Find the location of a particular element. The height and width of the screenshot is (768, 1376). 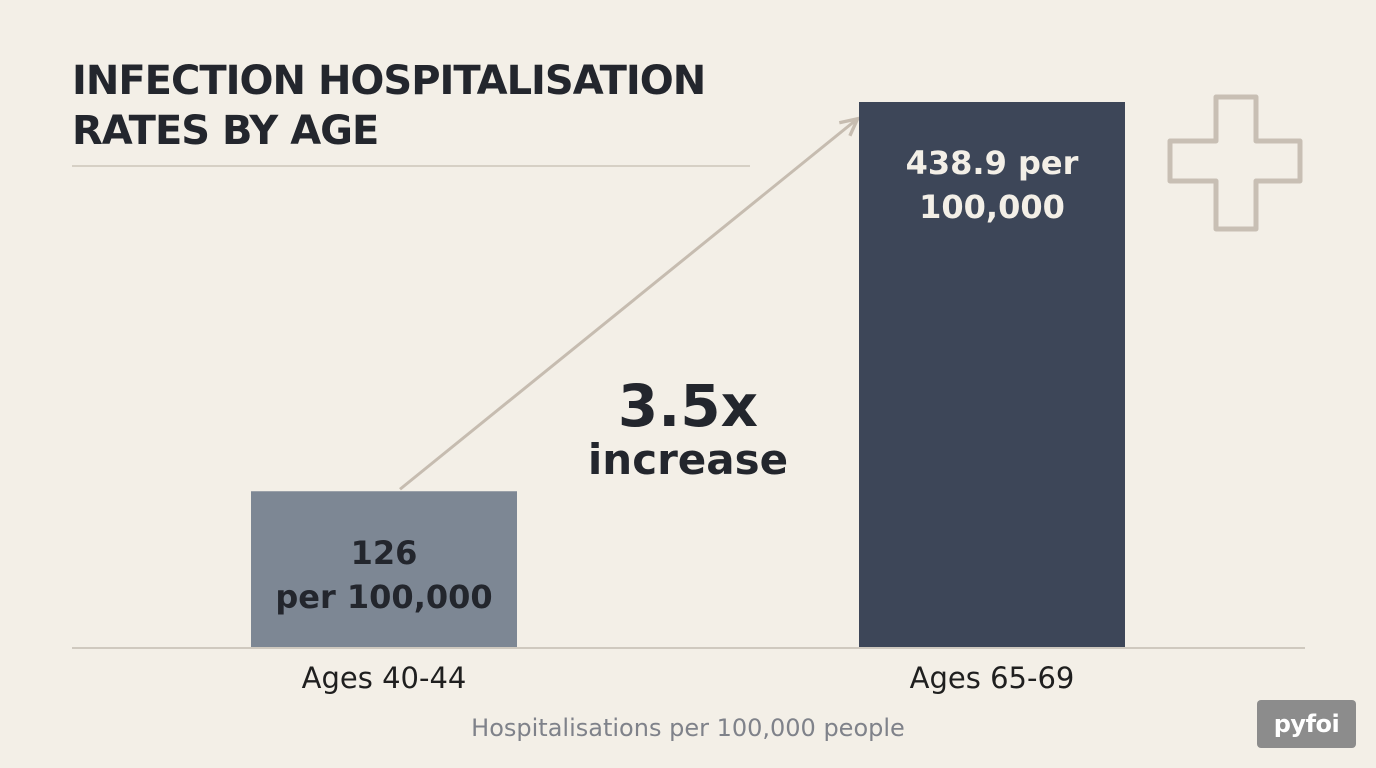

increase-word: increase is located at coordinates (688, 459).